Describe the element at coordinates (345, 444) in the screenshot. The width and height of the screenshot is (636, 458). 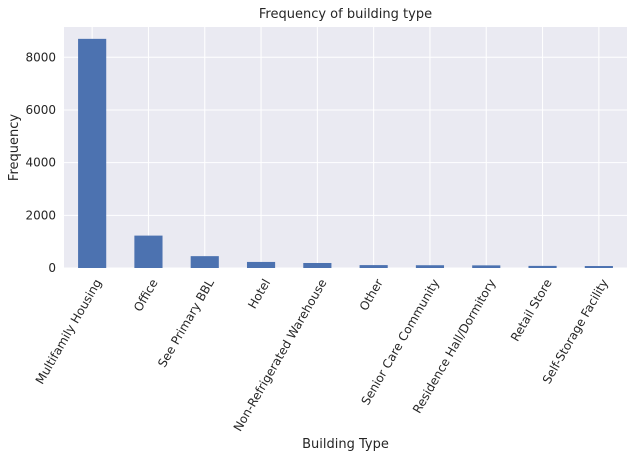
I see `x-axis-label: Building Type` at that location.